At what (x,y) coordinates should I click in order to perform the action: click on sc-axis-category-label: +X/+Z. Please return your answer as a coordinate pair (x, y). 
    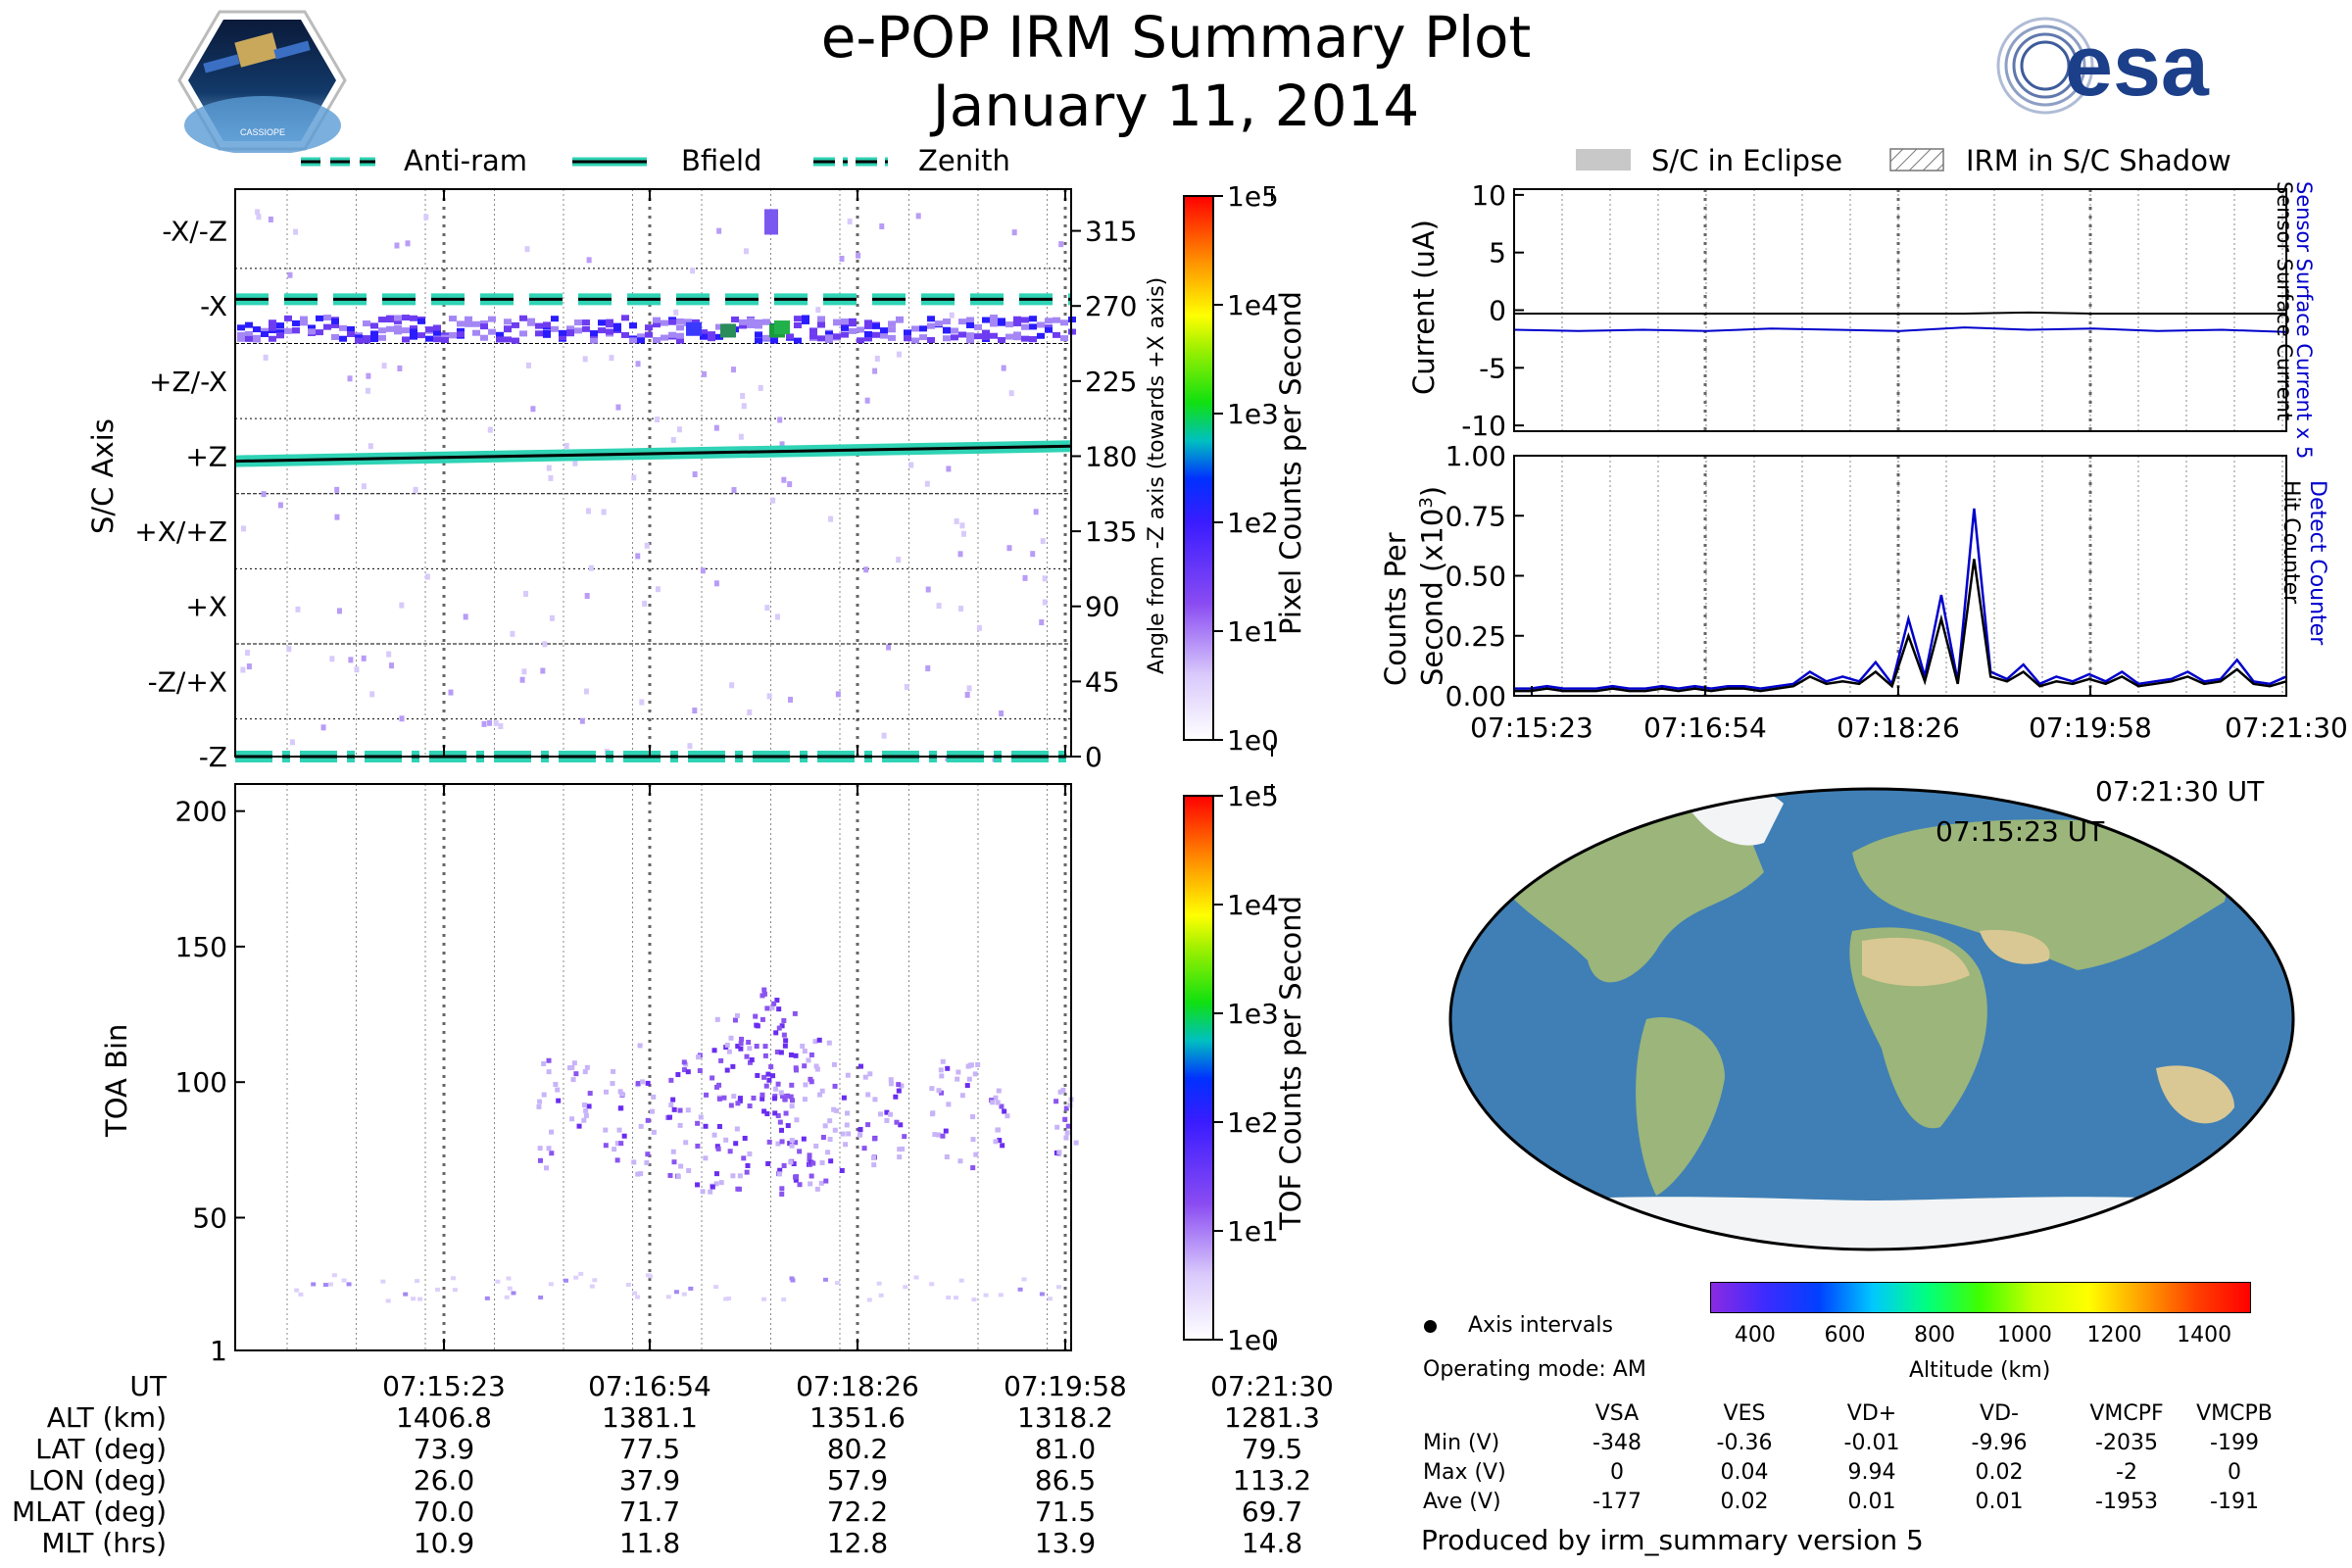
    Looking at the image, I should click on (180, 531).